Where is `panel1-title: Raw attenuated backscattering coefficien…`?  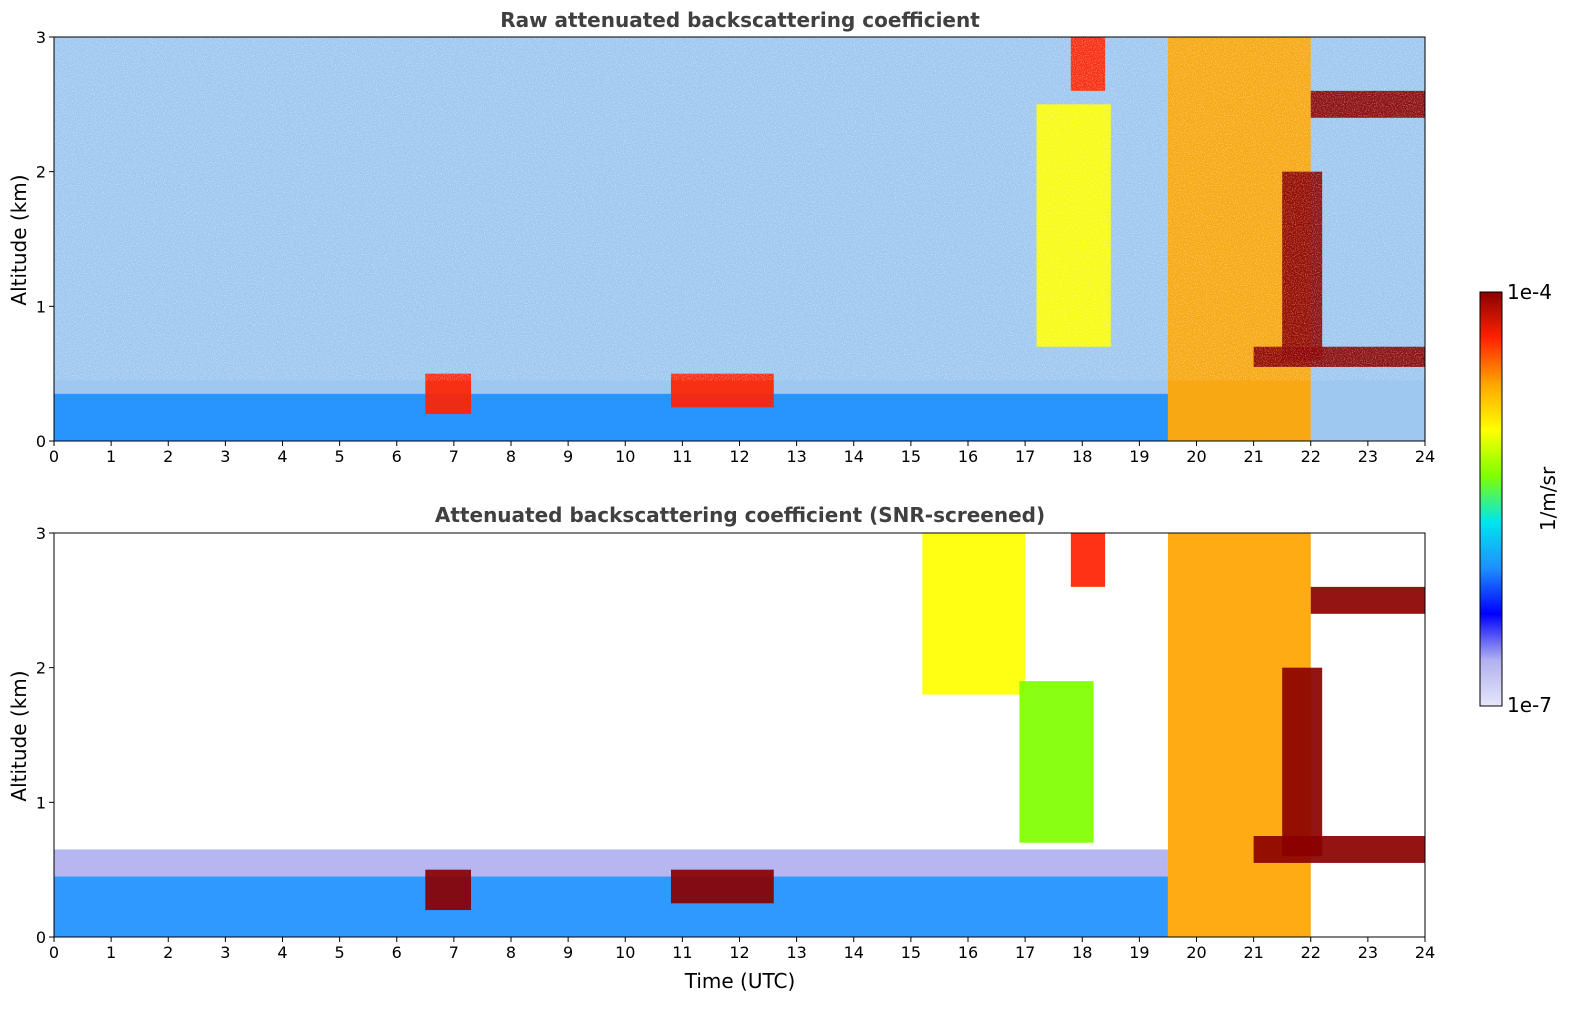
panel1-title: Raw attenuated backscattering coefficien… is located at coordinates (740, 20).